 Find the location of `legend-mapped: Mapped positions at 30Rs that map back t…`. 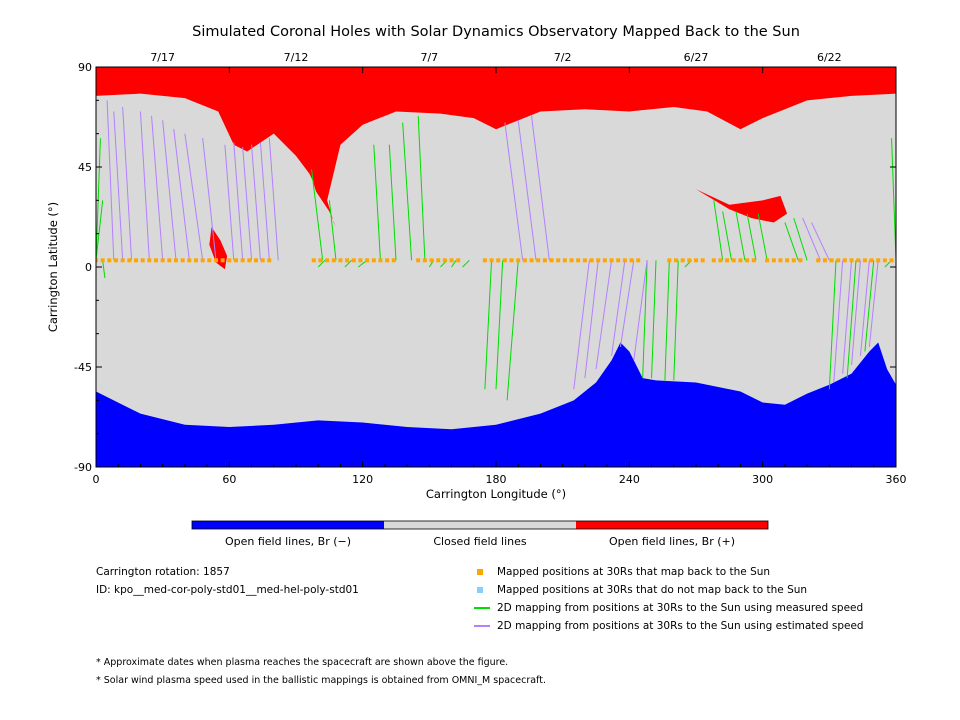

legend-mapped: Mapped positions at 30Rs that map back t… is located at coordinates (634, 572).